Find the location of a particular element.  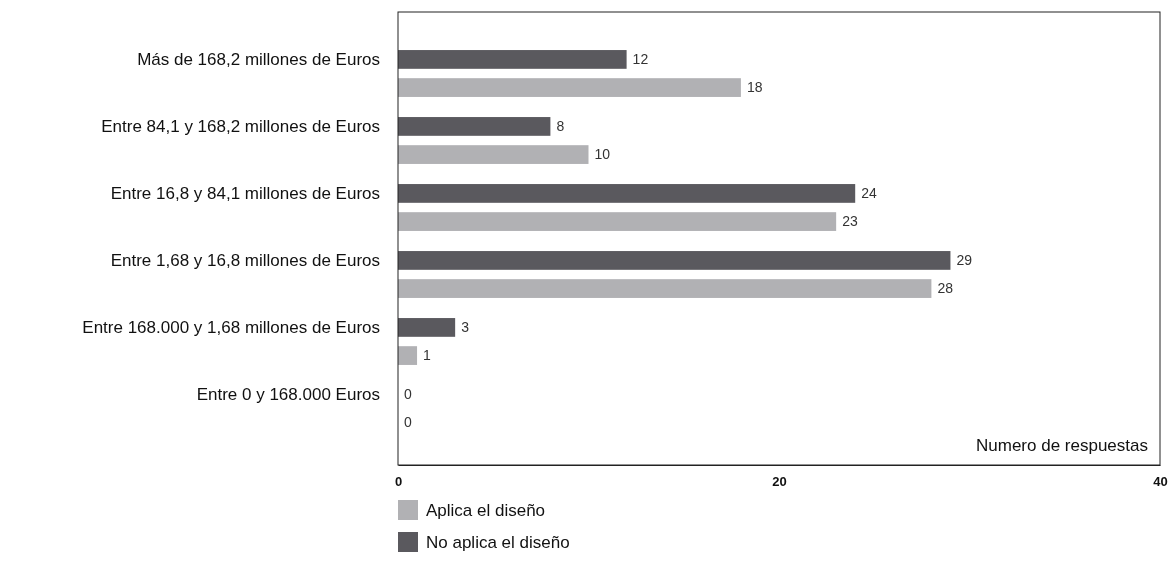

x-tick-label: 20 is located at coordinates (779, 482).